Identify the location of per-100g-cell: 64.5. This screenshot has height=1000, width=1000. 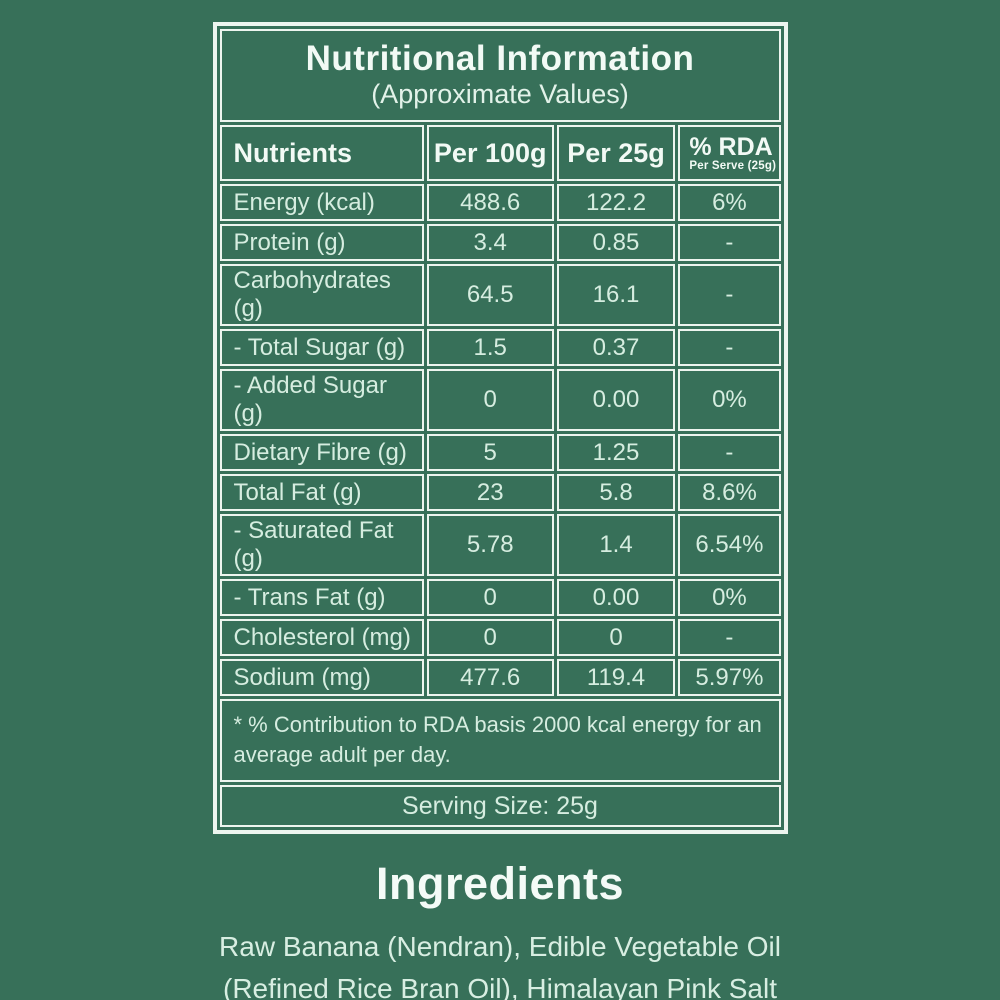
(490, 295).